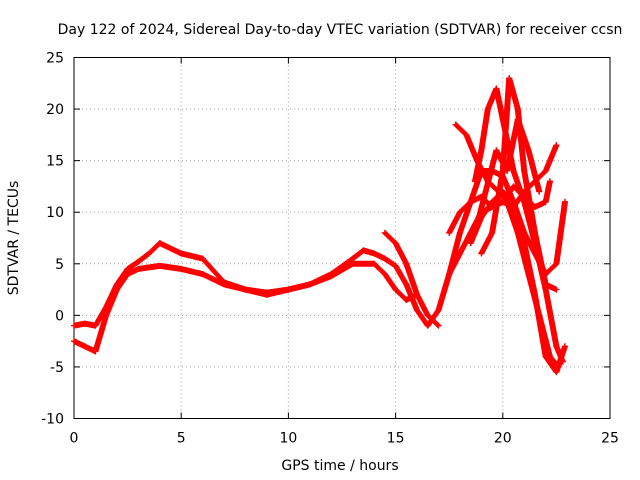 This screenshot has width=640, height=480. I want to click on x-axis-label: GPS time / hours, so click(339, 466).